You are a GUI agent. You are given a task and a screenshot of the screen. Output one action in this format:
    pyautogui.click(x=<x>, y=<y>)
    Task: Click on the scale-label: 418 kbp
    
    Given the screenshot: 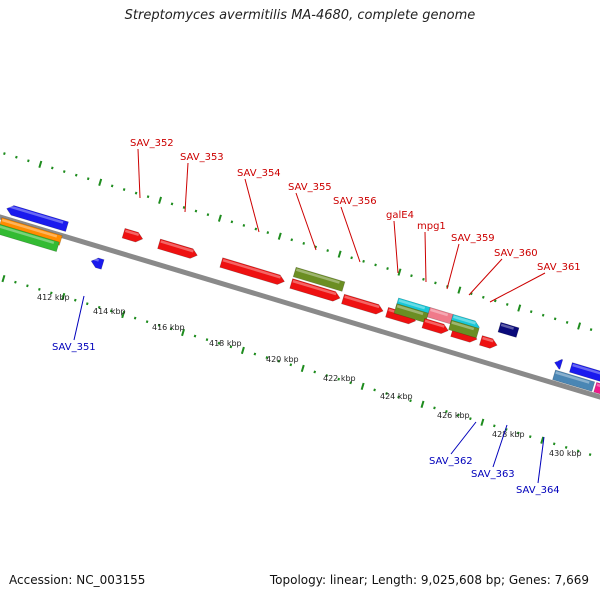 What is the action you would take?
    pyautogui.click(x=225, y=343)
    